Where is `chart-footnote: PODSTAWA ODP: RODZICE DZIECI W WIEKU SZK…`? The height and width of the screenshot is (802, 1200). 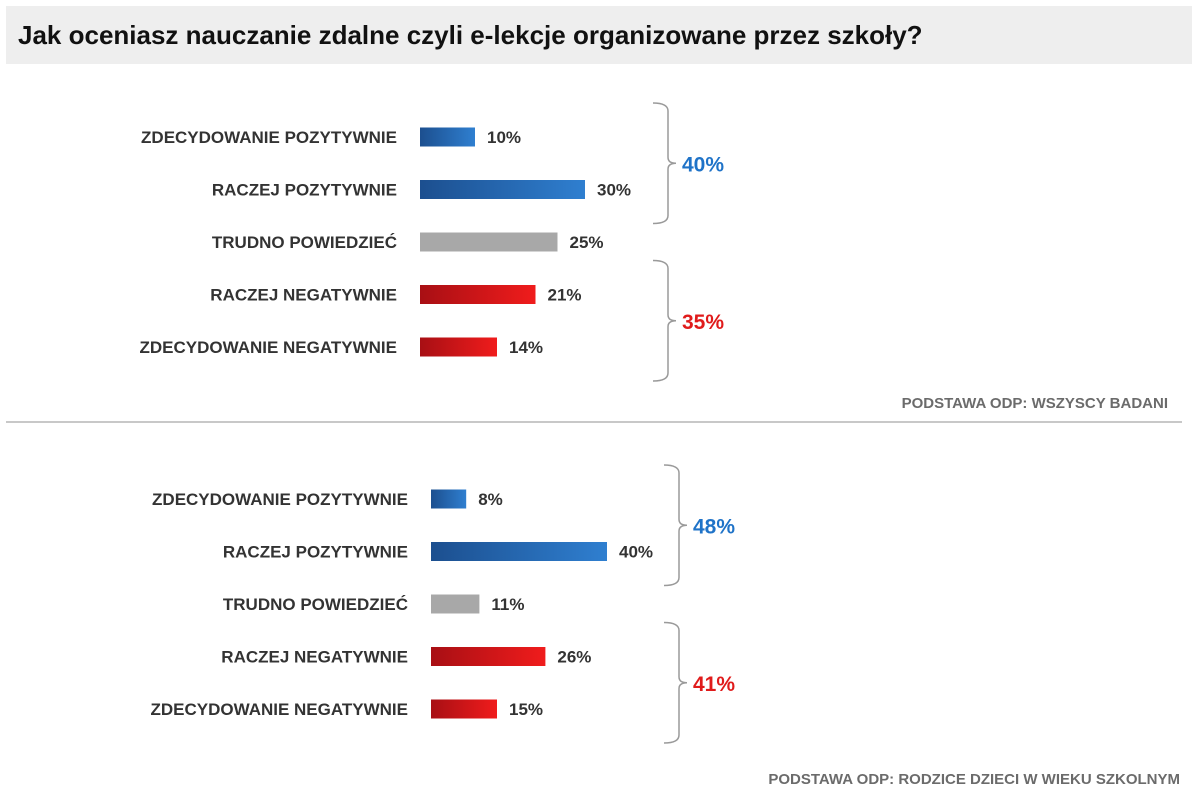
chart-footnote: PODSTAWA ODP: RODZICE DZIECI W WIEKU SZK… is located at coordinates (974, 779).